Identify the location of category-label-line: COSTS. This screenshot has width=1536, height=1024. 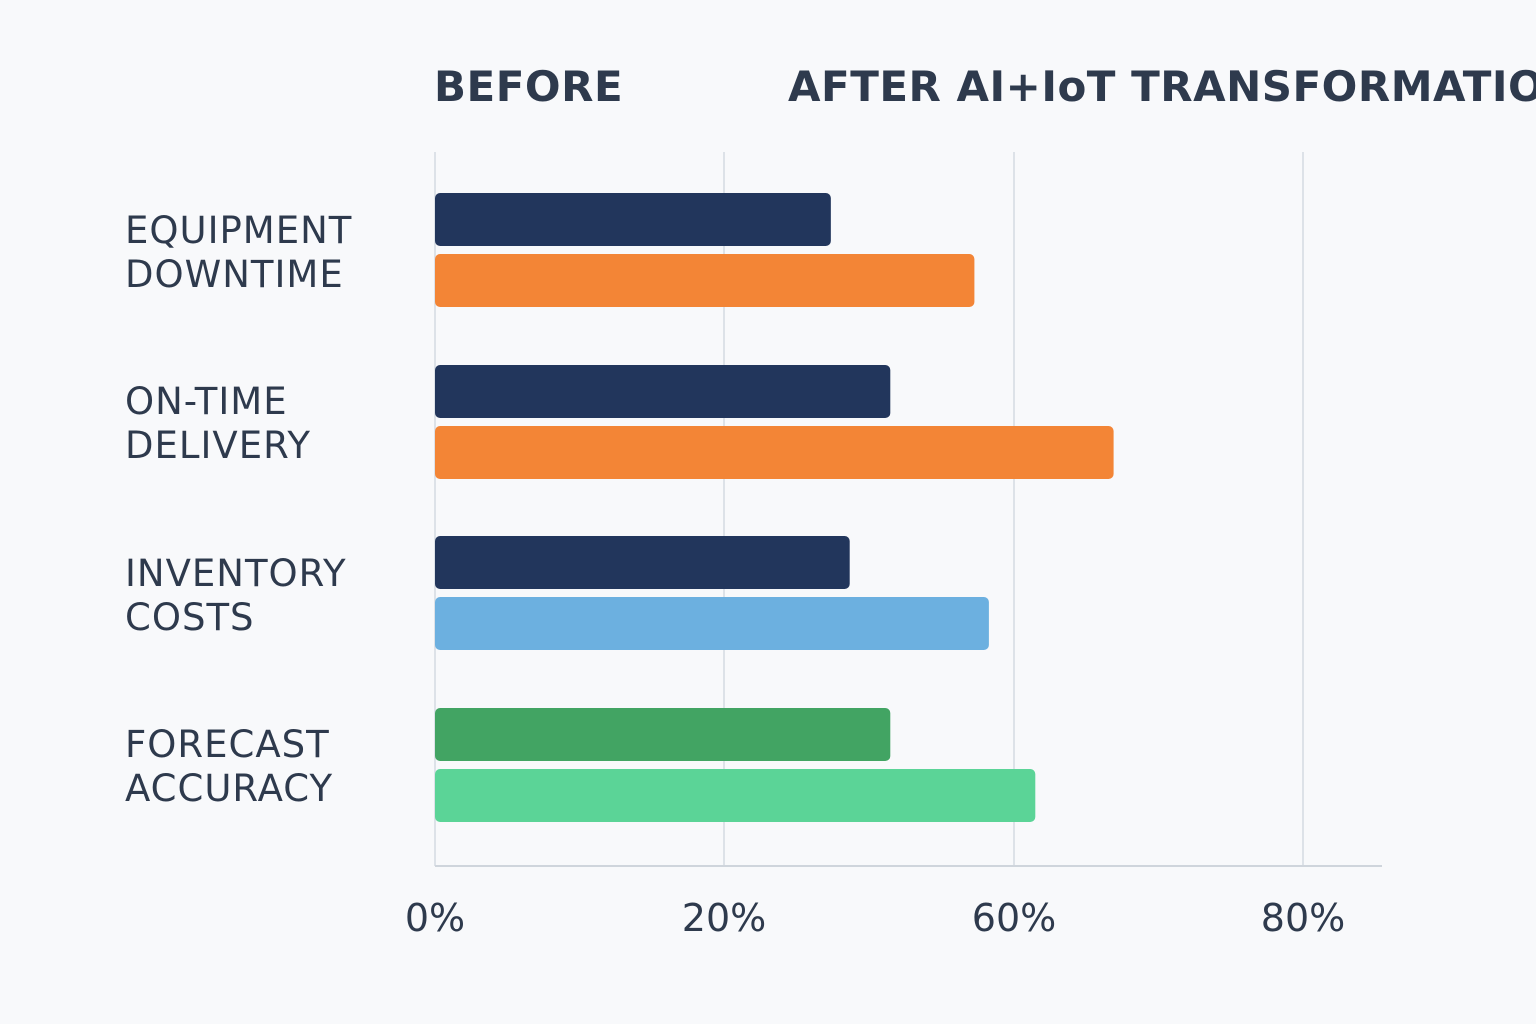
(190, 617).